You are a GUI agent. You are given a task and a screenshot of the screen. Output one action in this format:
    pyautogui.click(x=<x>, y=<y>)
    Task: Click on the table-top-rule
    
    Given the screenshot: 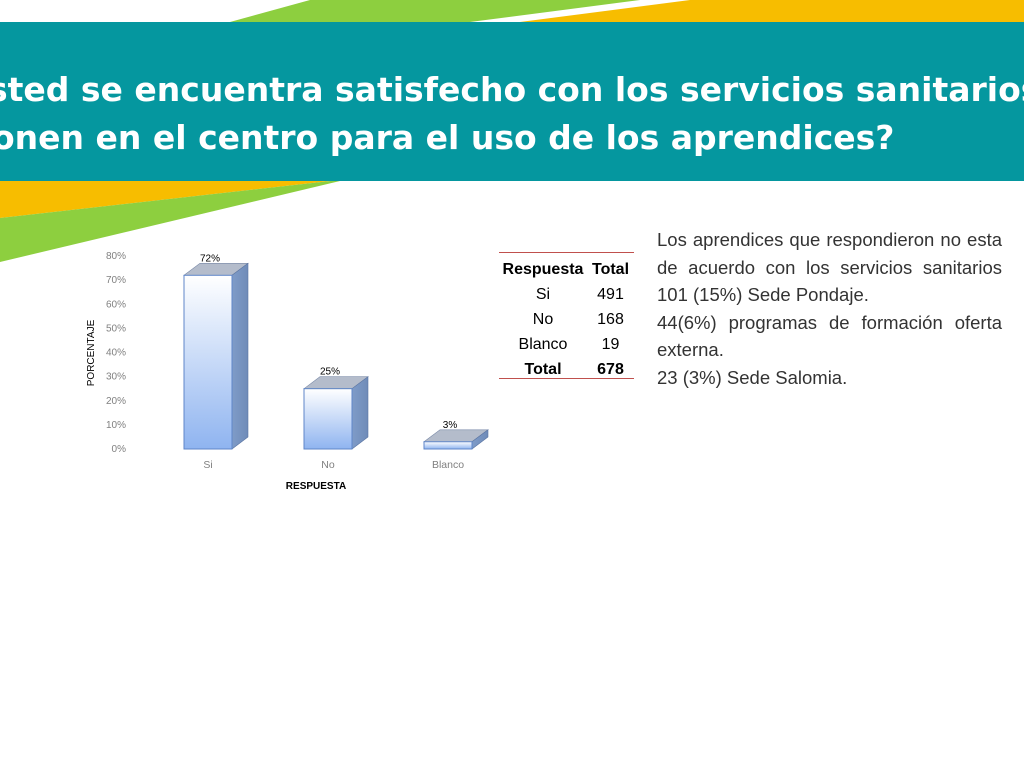 What is the action you would take?
    pyautogui.click(x=566, y=252)
    